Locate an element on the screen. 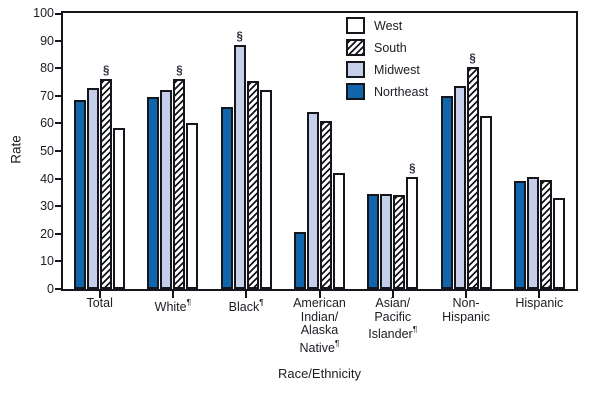 The width and height of the screenshot is (601, 402). category-label: American Indian/Alaska Native¶ is located at coordinates (319, 325).